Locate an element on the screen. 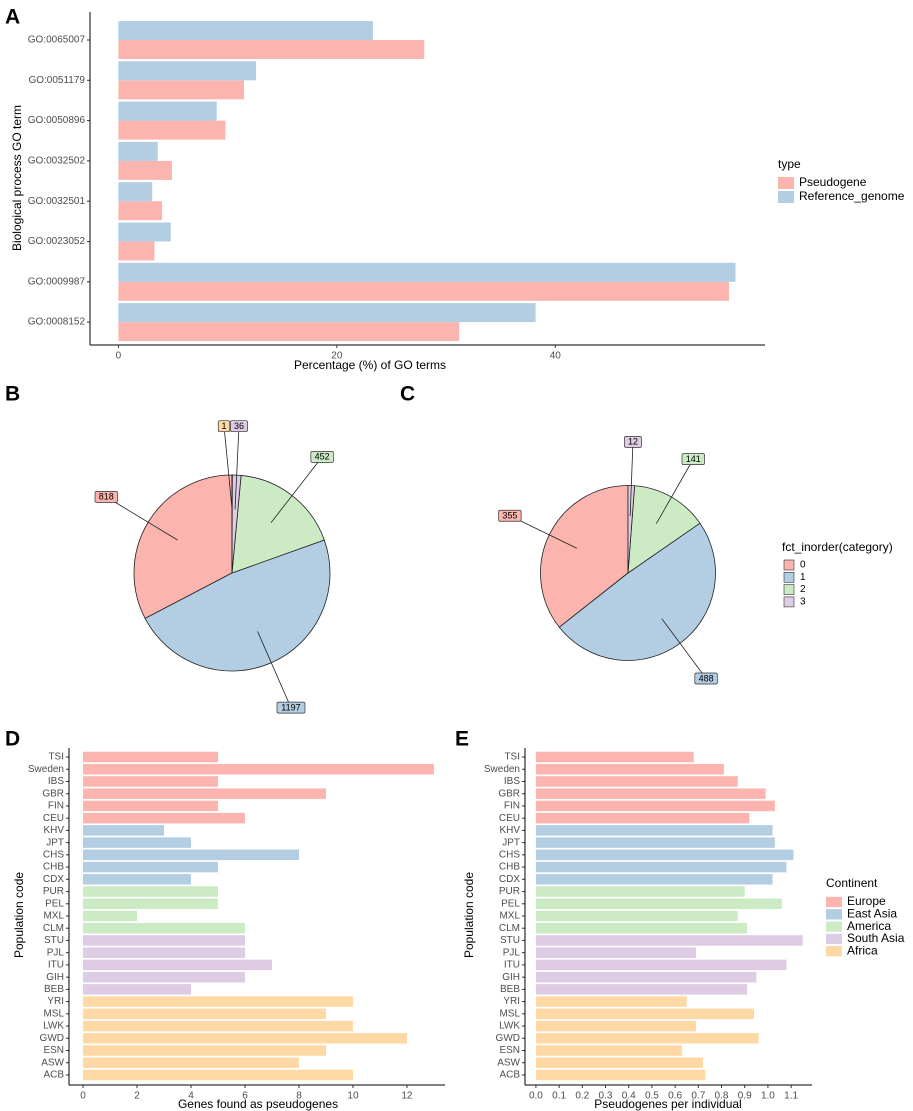  value-label: 452 is located at coordinates (322, 457).